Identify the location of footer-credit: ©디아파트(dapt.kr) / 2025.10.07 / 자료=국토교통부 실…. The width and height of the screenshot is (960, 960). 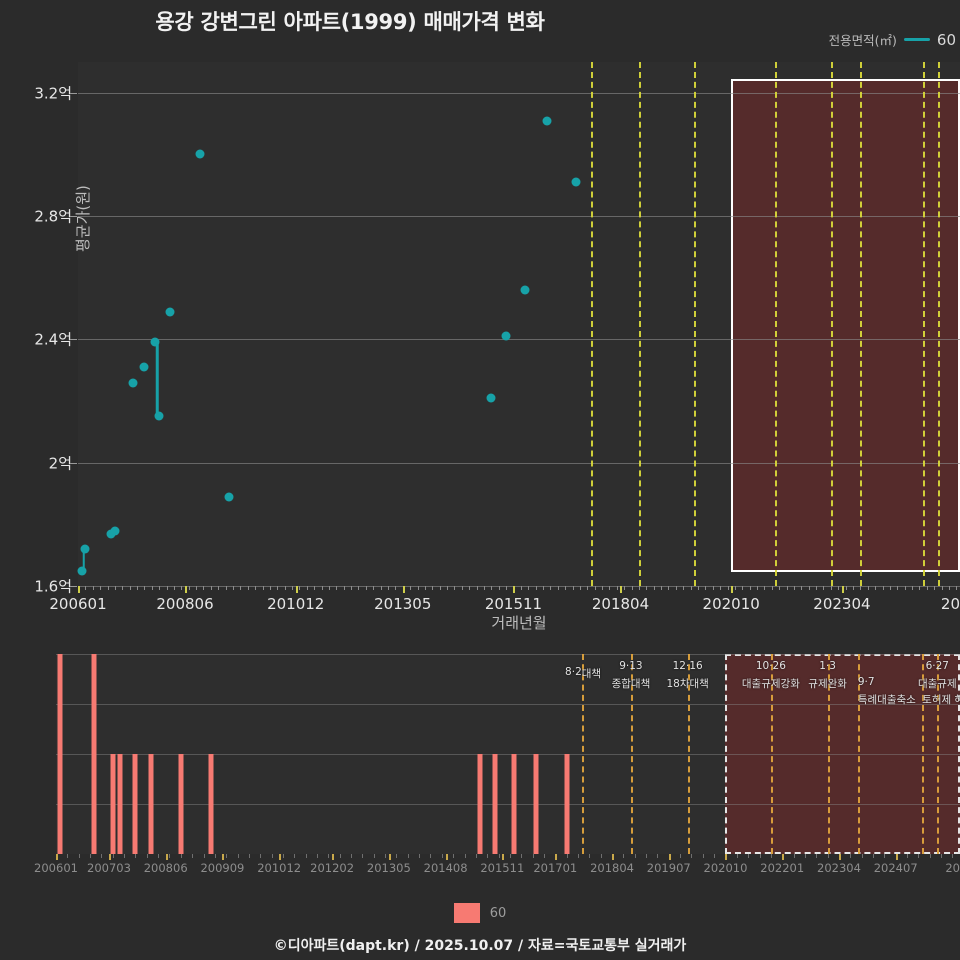
(480, 946).